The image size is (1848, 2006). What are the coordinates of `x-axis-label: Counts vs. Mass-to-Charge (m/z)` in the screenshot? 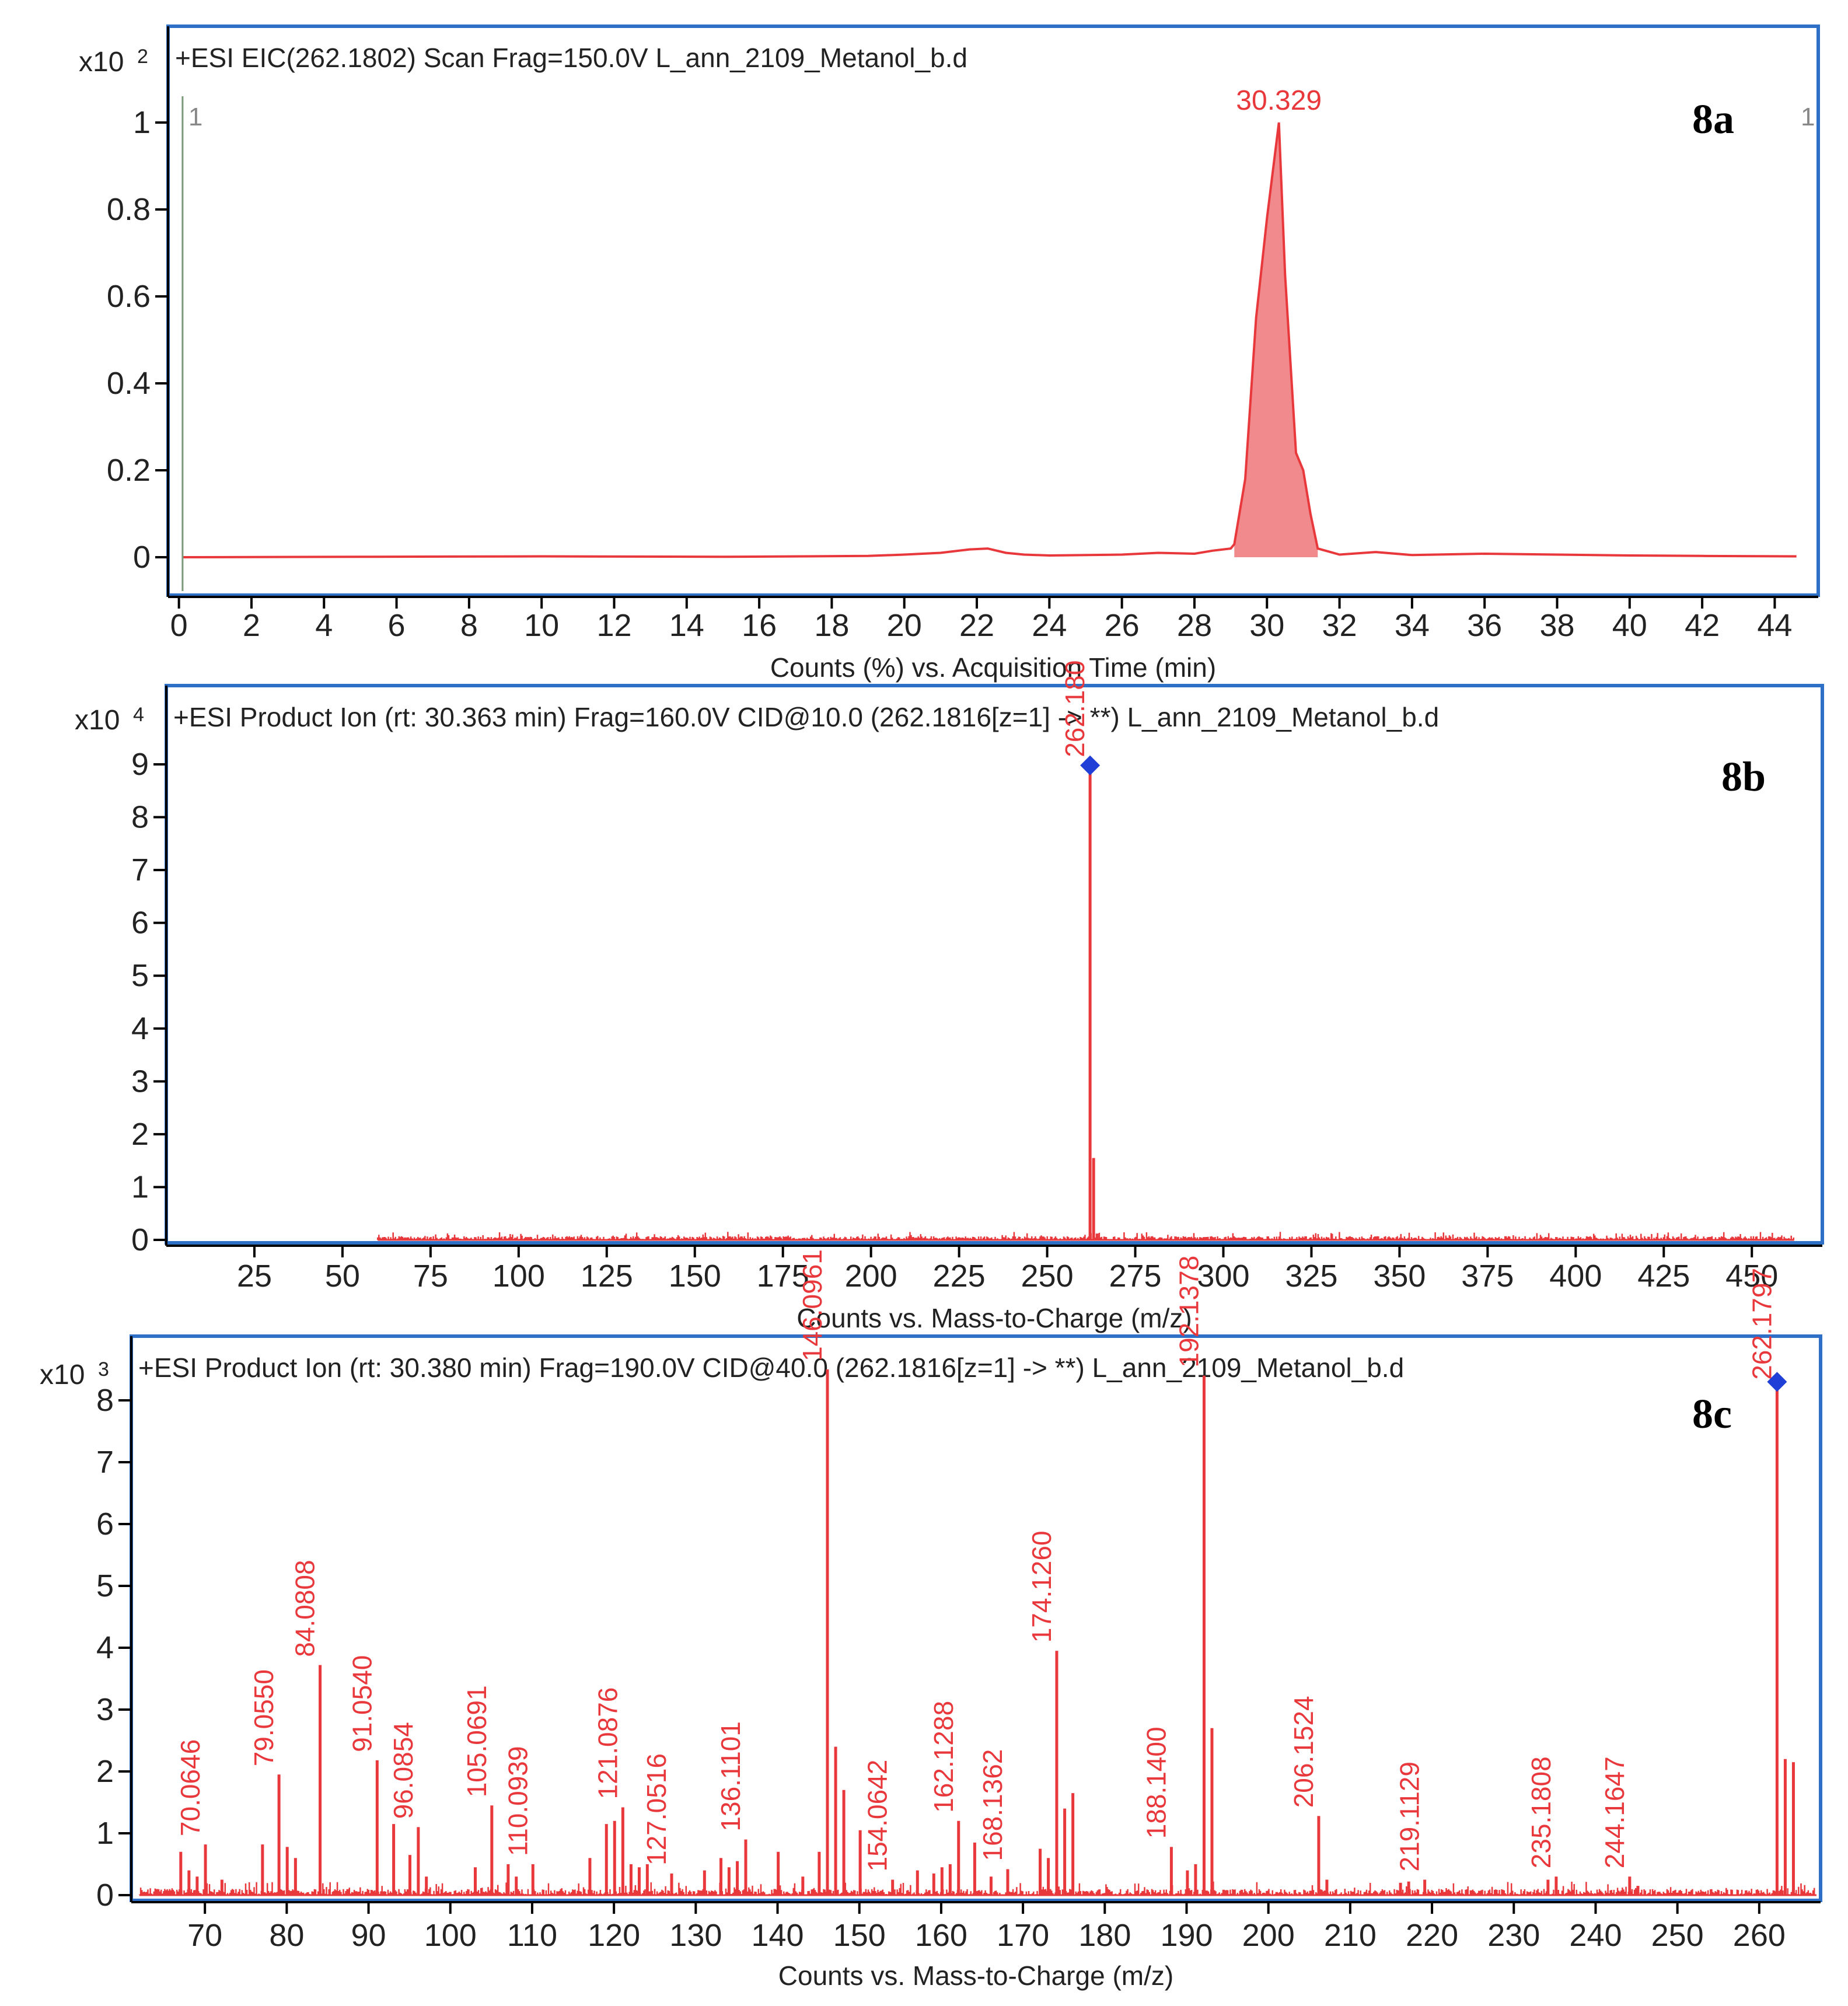 It's located at (975, 1975).